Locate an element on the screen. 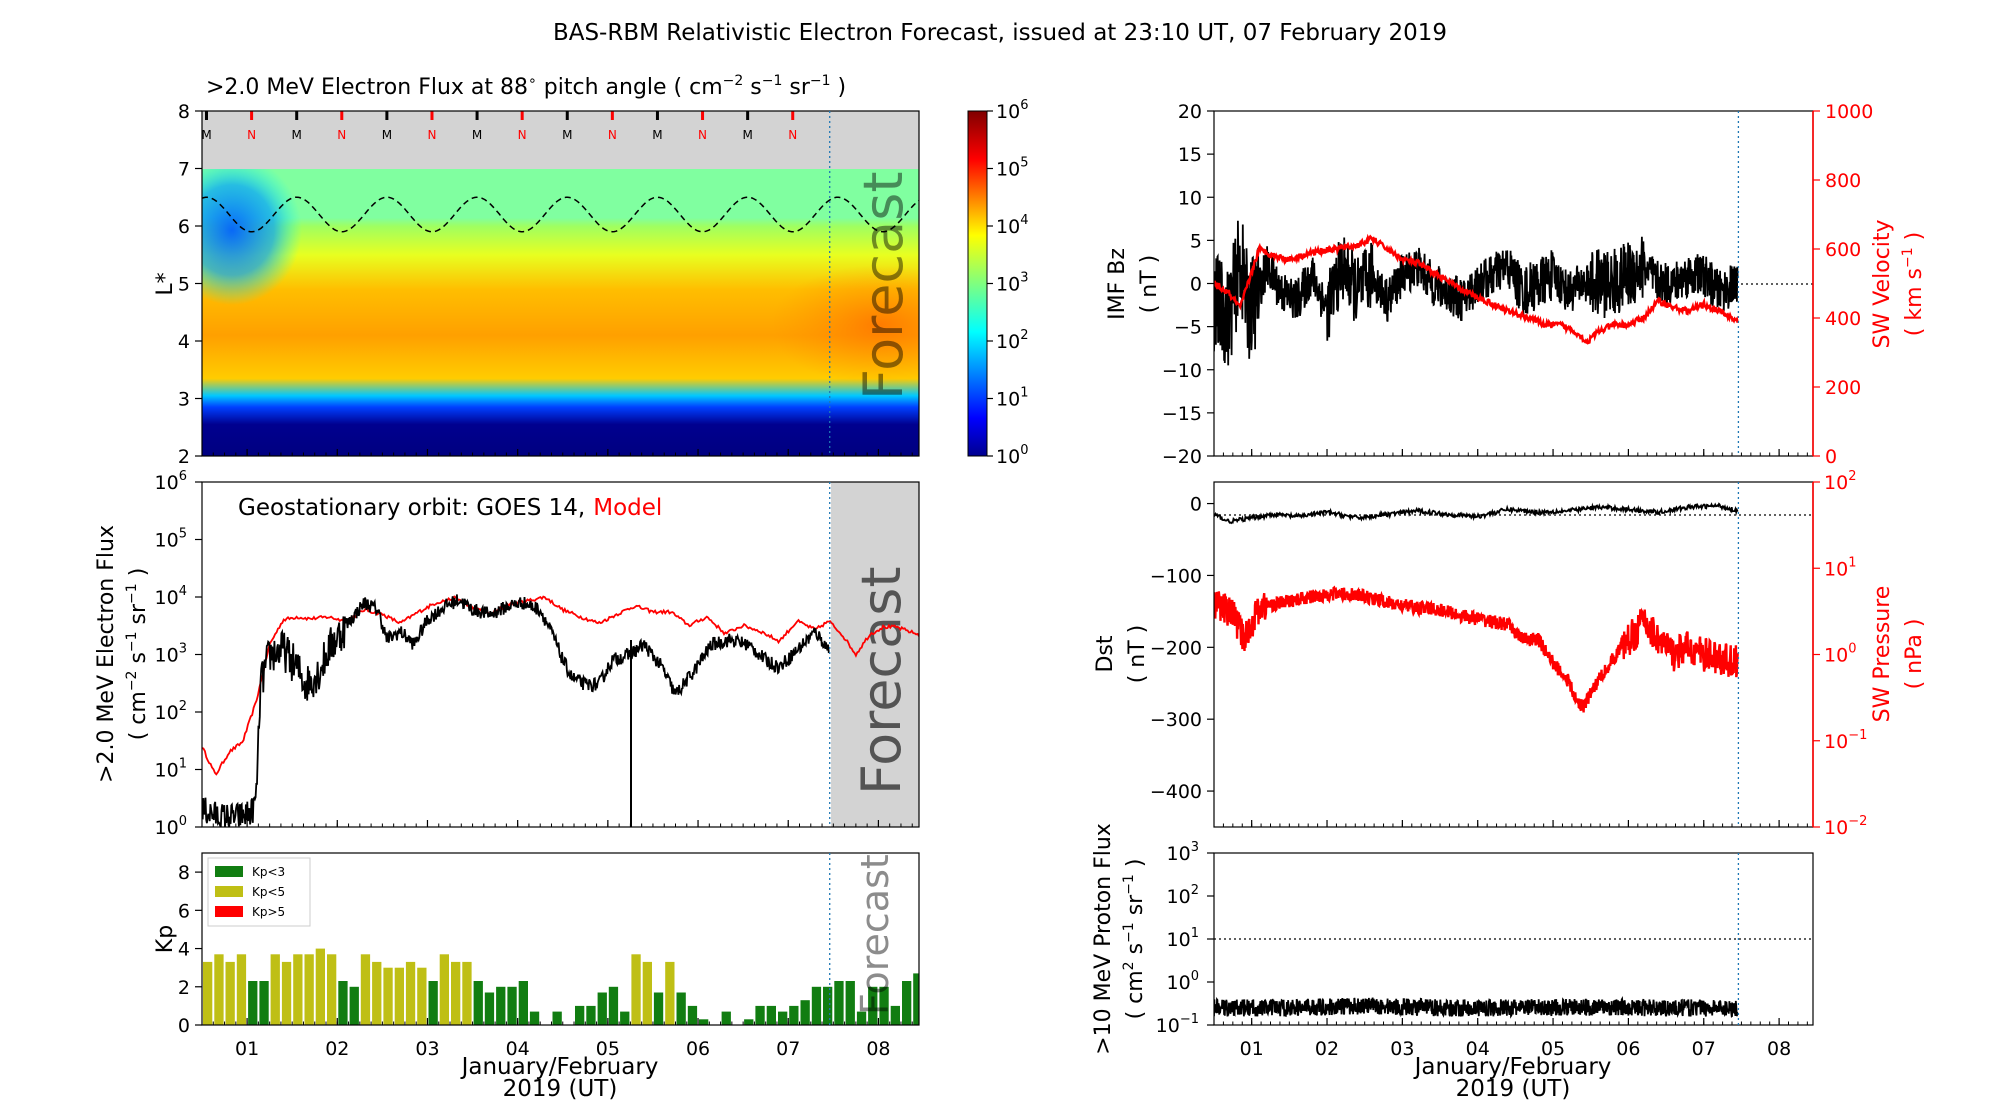  x-tick-label: 05 is located at coordinates (608, 1049).